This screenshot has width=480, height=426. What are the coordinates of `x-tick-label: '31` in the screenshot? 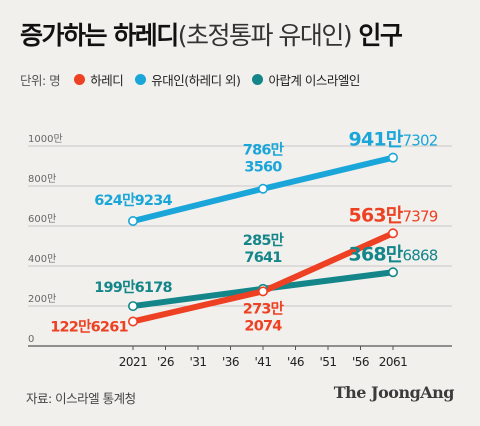 It's located at (197, 362).